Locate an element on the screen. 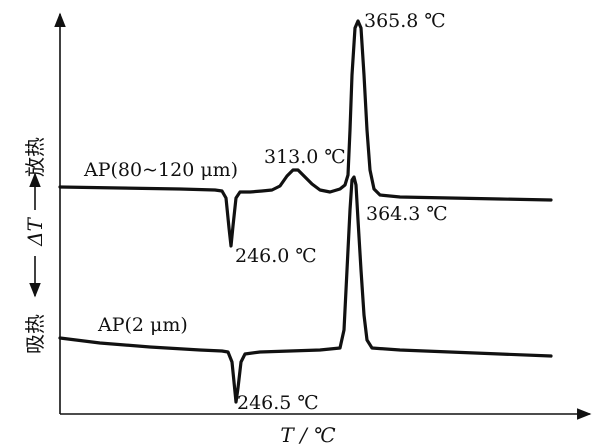 The height and width of the screenshot is (446, 597). y-down-label: 吸热 is located at coordinates (35, 334).